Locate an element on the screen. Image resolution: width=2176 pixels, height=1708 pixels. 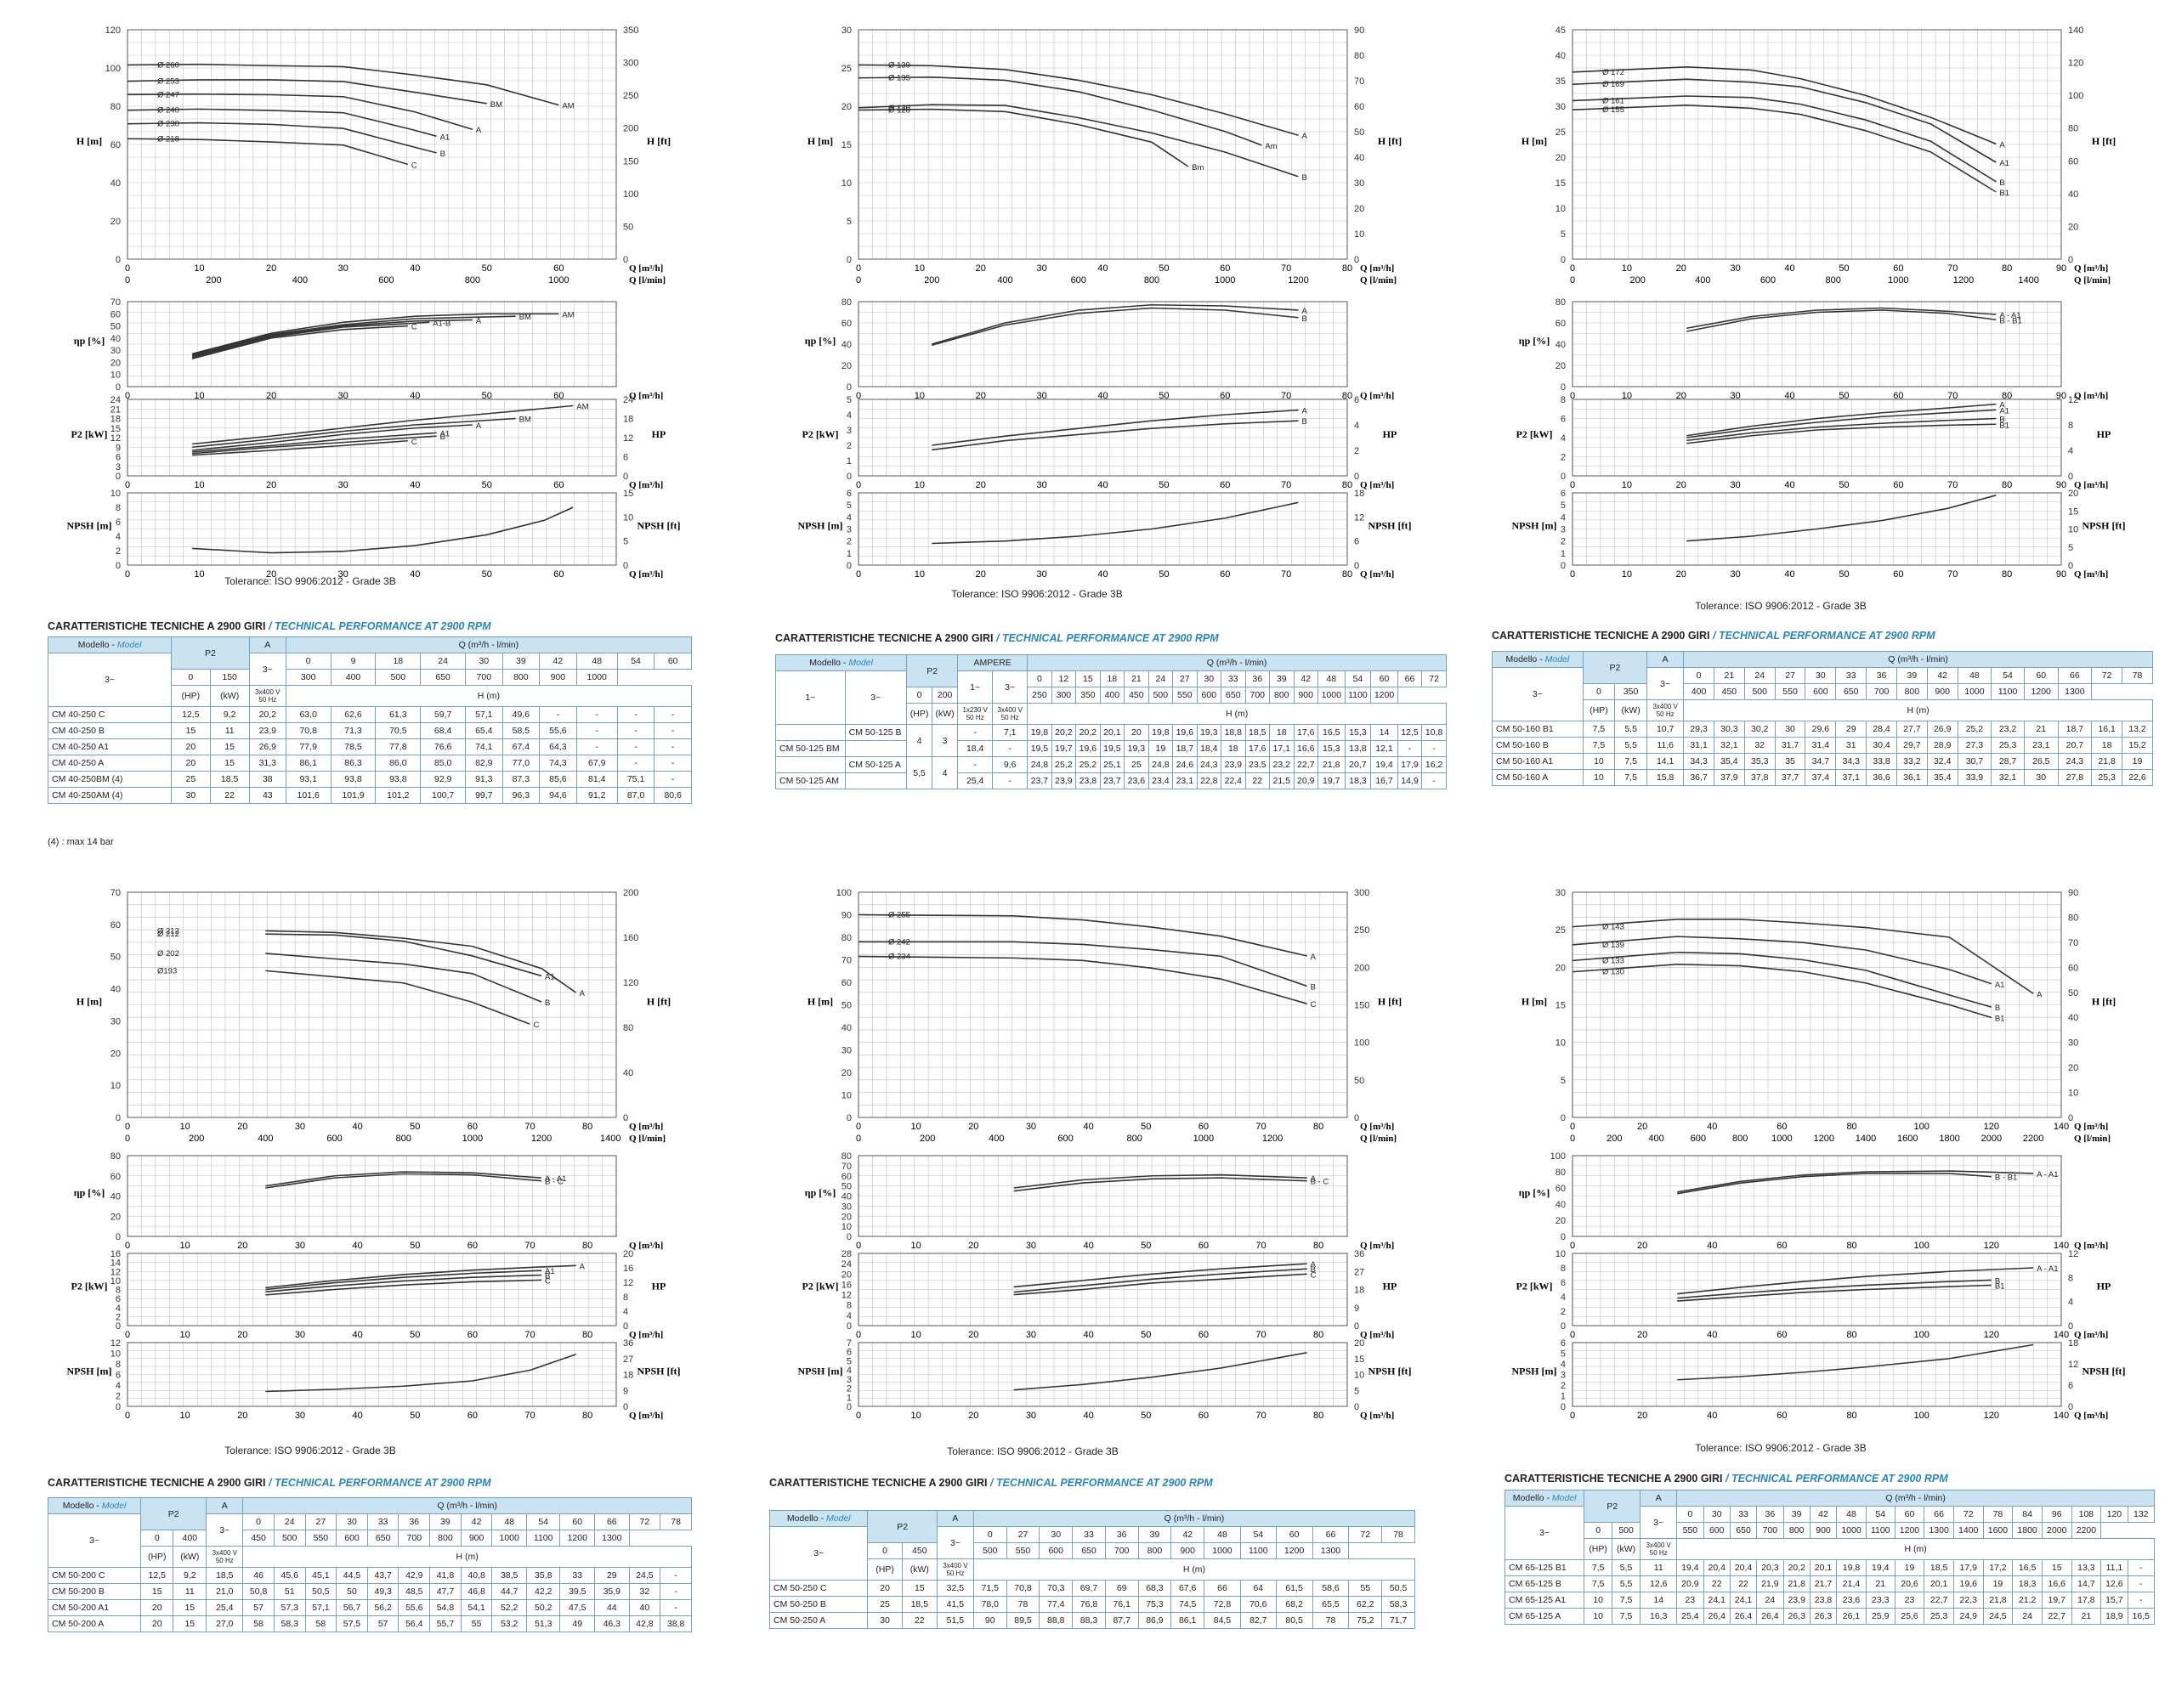
flow-m3h: 72 is located at coordinates (1434, 679).